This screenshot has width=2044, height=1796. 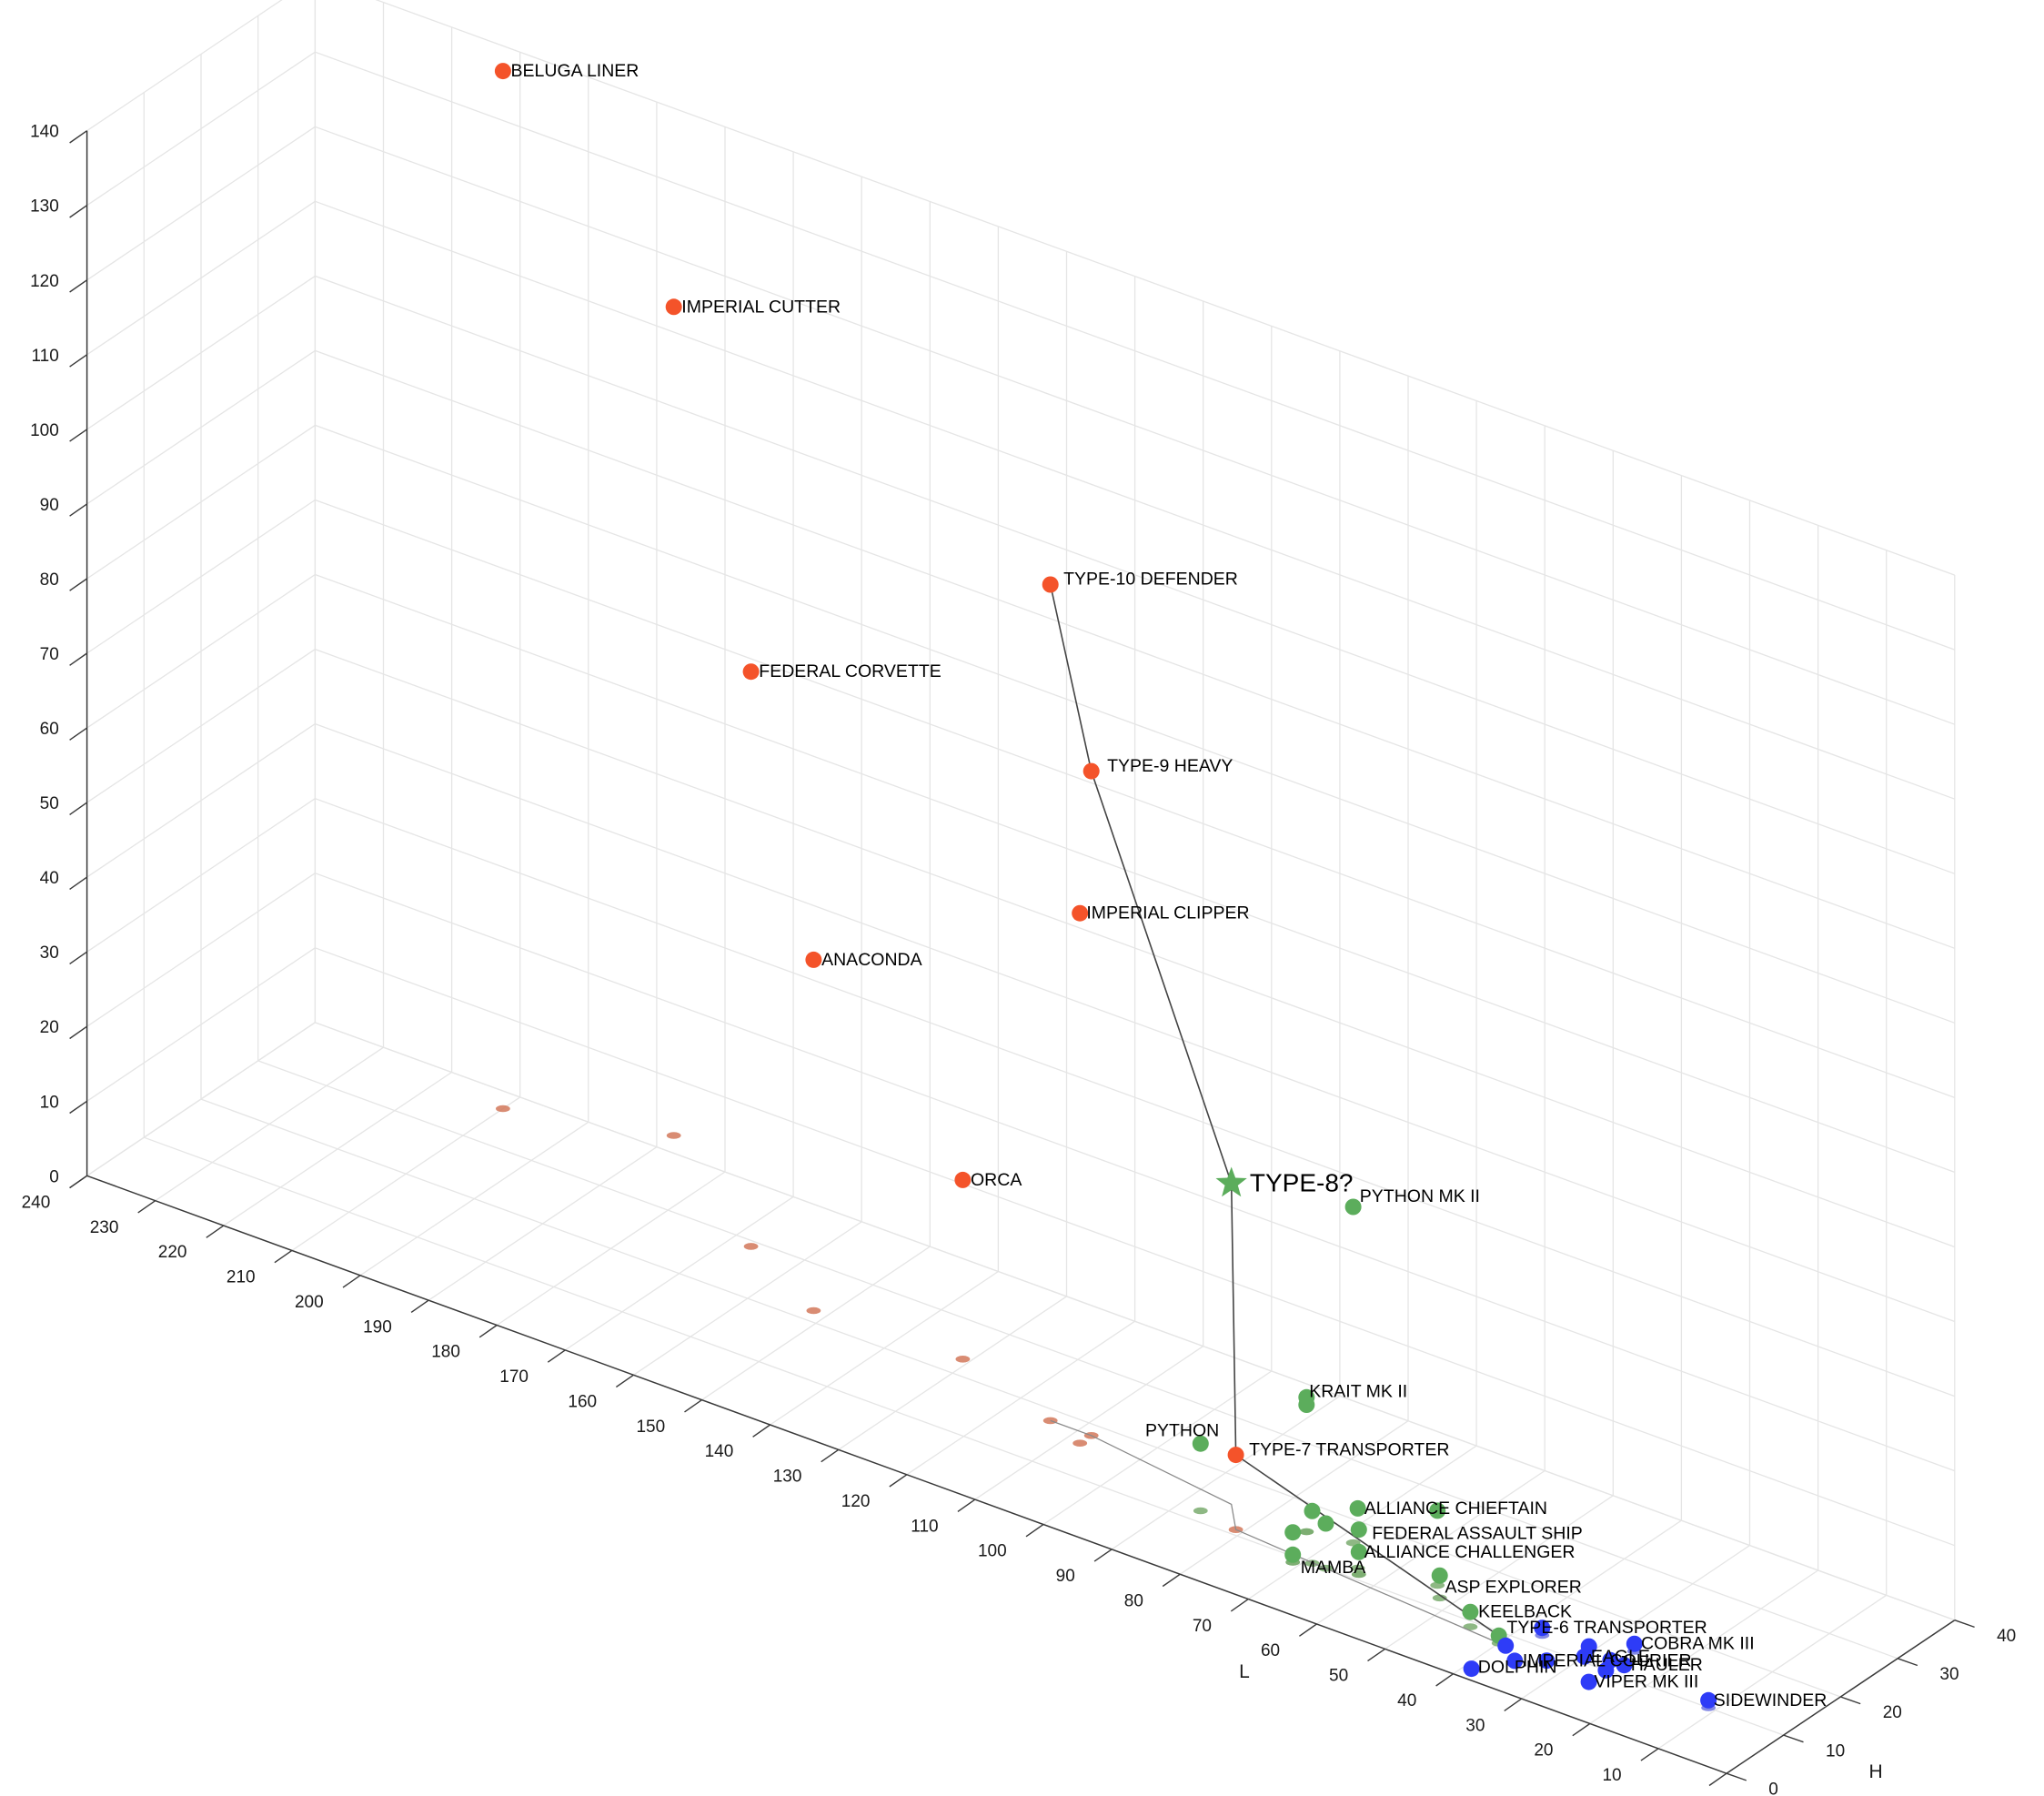 What do you see at coordinates (1420, 1196) in the screenshot?
I see `point-label: PYTHON MK II` at bounding box center [1420, 1196].